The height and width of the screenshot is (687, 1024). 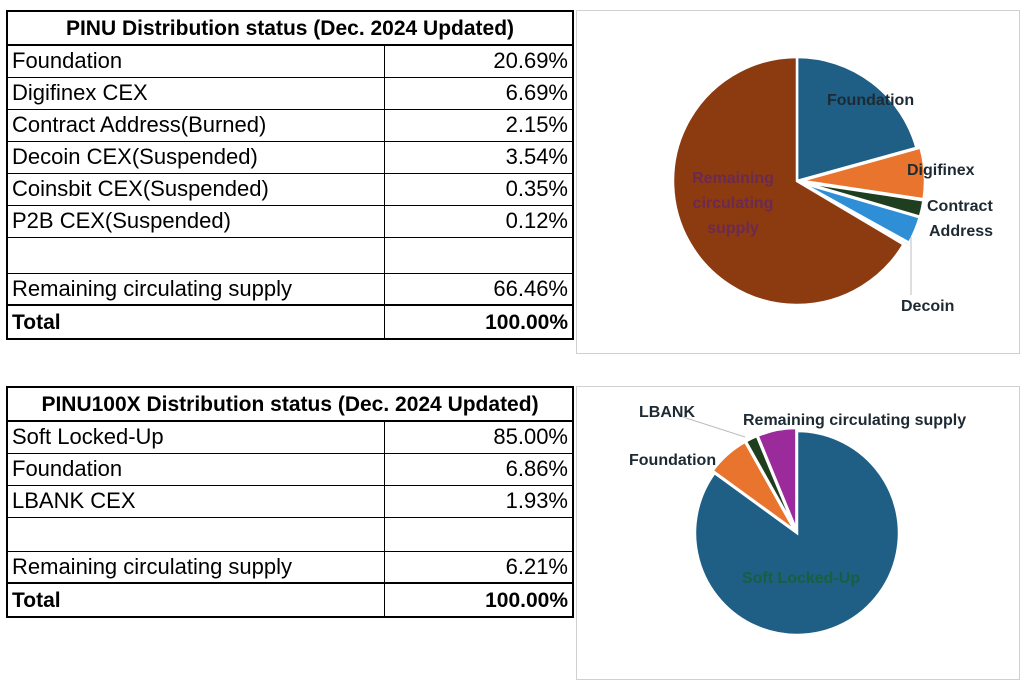 I want to click on table-row: P2B CEX(Suspended) 0.12%, so click(x=290, y=221).